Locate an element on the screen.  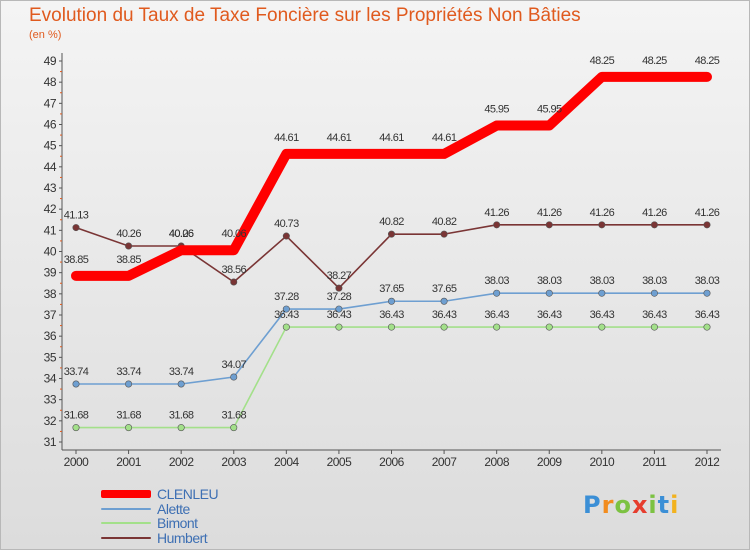
y-tick-label: 32 is located at coordinates (50, 421).